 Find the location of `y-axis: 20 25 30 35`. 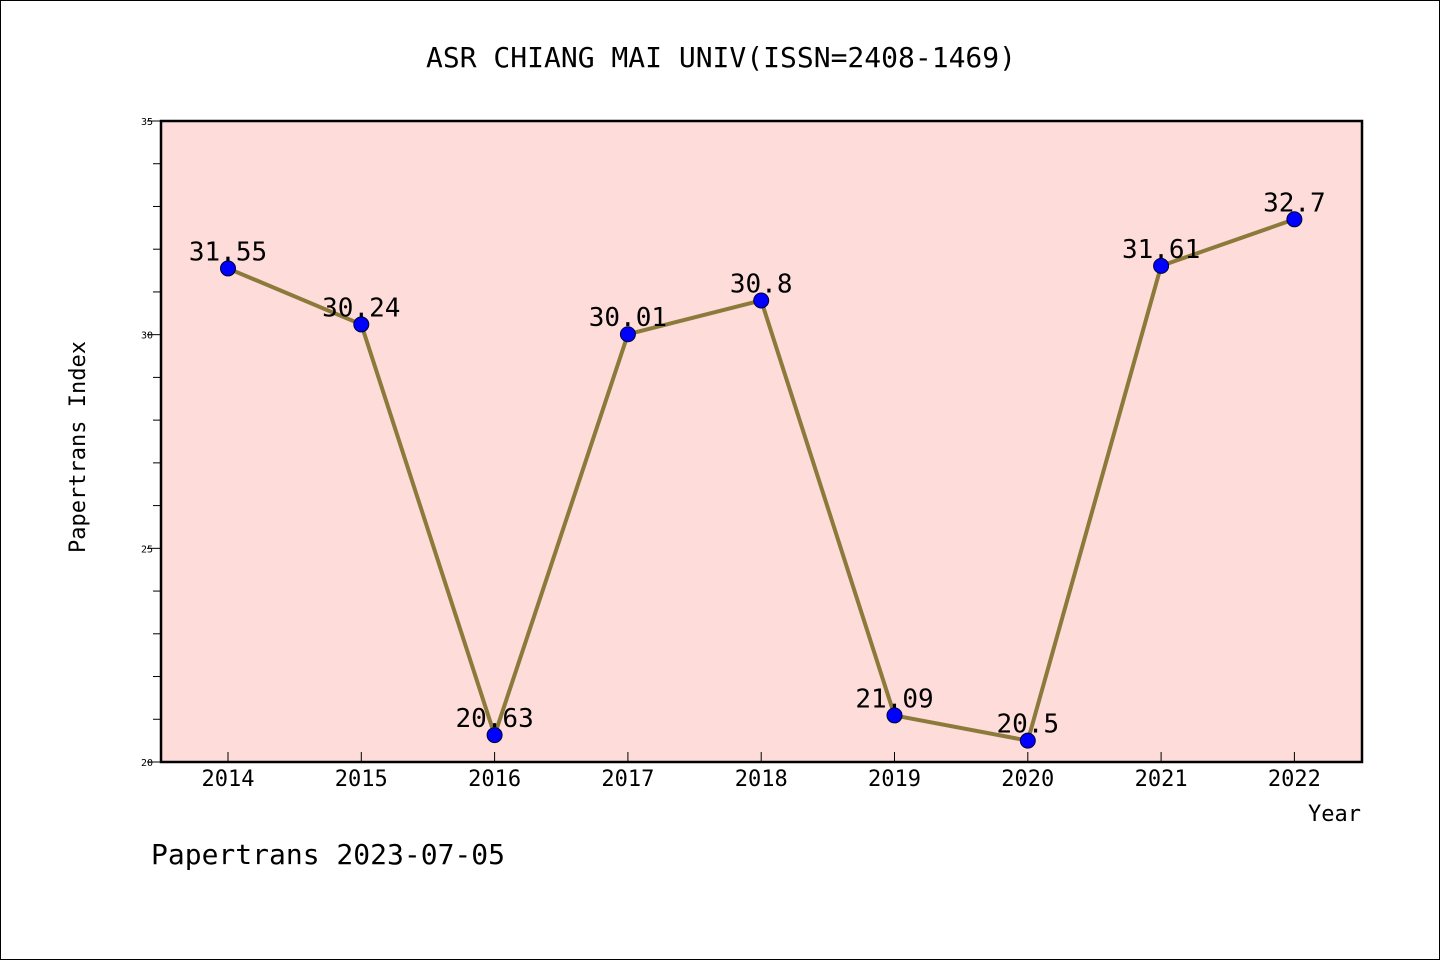

y-axis: 20 25 30 35 is located at coordinates (151, 443).